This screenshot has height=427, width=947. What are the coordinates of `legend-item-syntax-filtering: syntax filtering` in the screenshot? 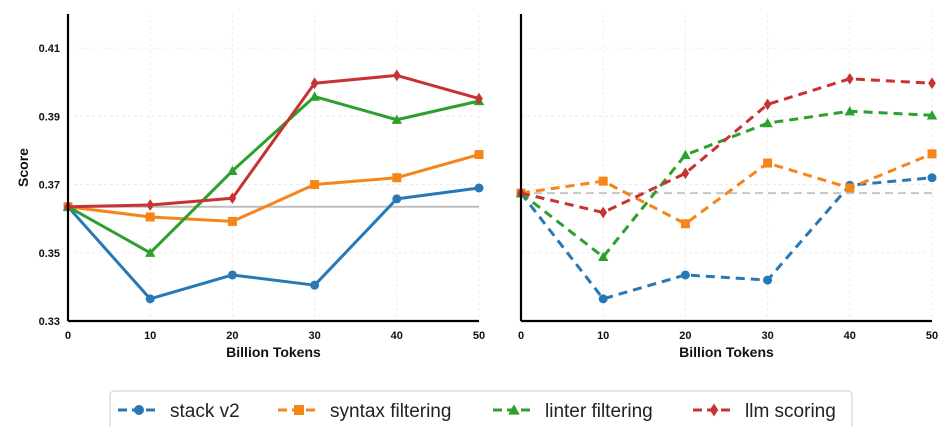 It's located at (364, 411).